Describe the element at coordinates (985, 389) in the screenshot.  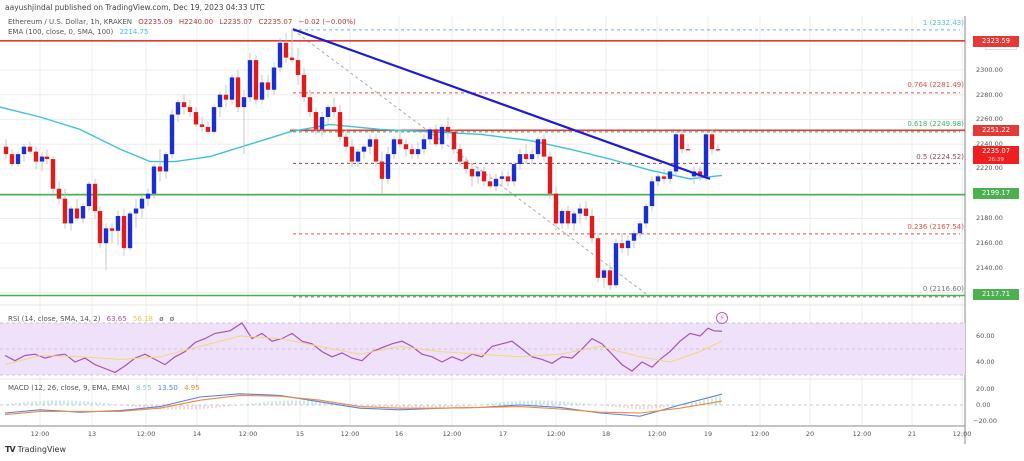
I see `macd-axis-label: 20.00` at that location.